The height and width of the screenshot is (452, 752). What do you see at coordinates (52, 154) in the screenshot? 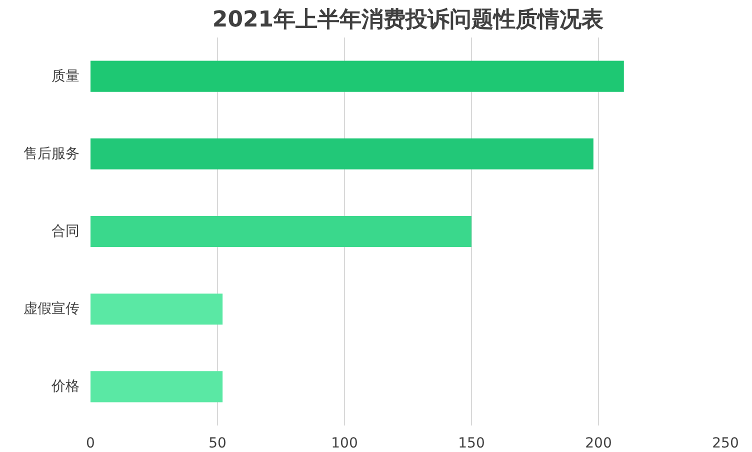
I see `y-tick-label: 售后服务` at bounding box center [52, 154].